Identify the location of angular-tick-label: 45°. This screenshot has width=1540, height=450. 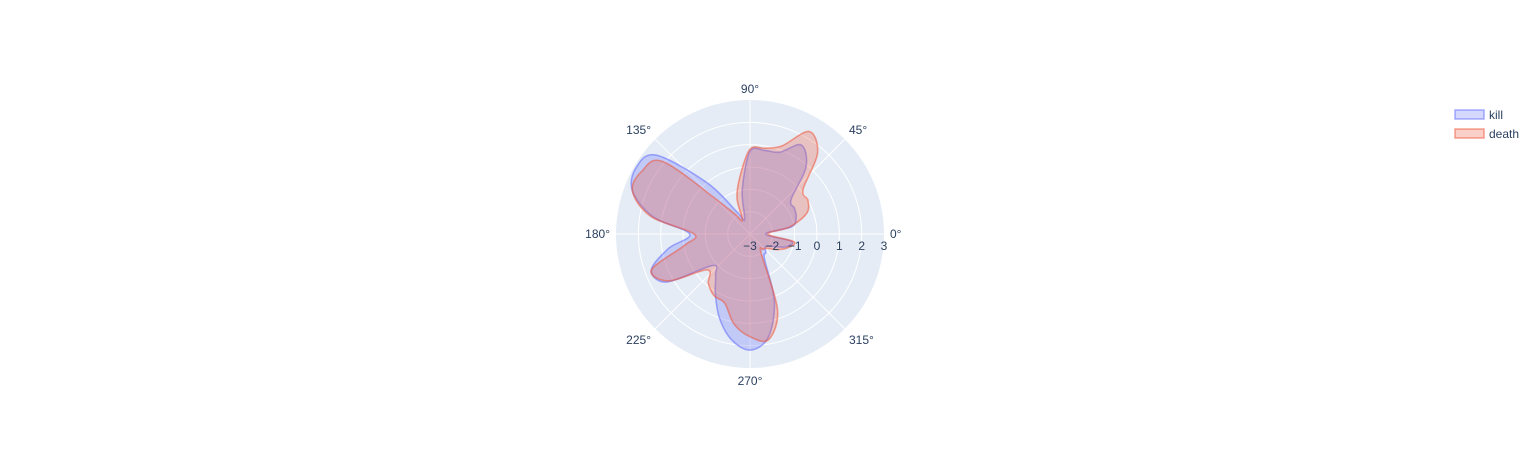
(858, 130).